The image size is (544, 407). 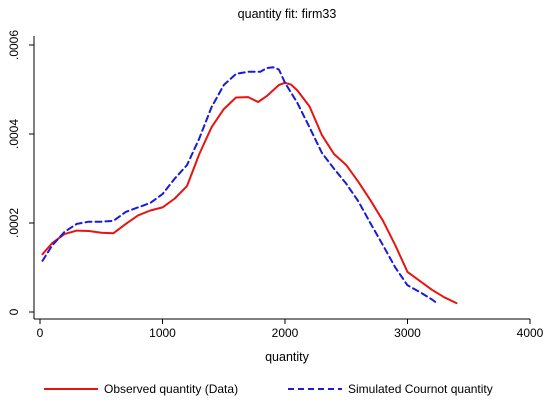 I want to click on x-tick-label: 2000, so click(x=285, y=333).